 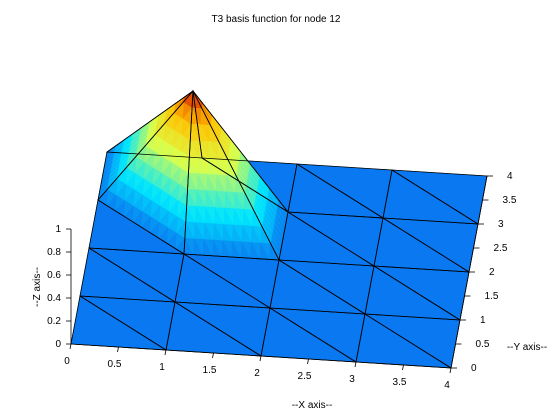 What do you see at coordinates (510, 200) in the screenshot?
I see `y-tick-label: 3.5` at bounding box center [510, 200].